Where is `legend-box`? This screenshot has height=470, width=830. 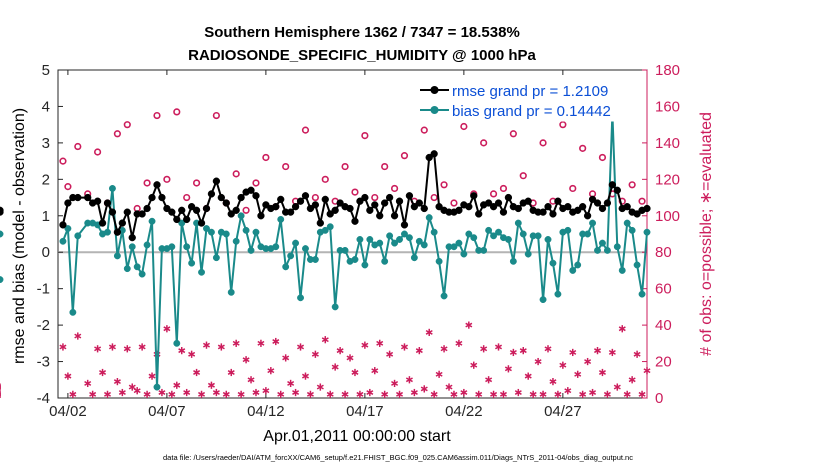 legend-box is located at coordinates (532, 99).